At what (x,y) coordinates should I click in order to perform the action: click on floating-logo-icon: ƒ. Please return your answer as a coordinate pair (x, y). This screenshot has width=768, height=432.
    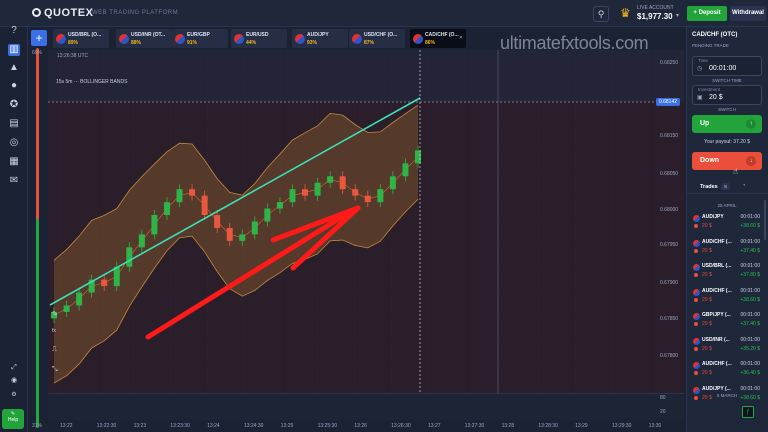
    Looking at the image, I should click on (748, 412).